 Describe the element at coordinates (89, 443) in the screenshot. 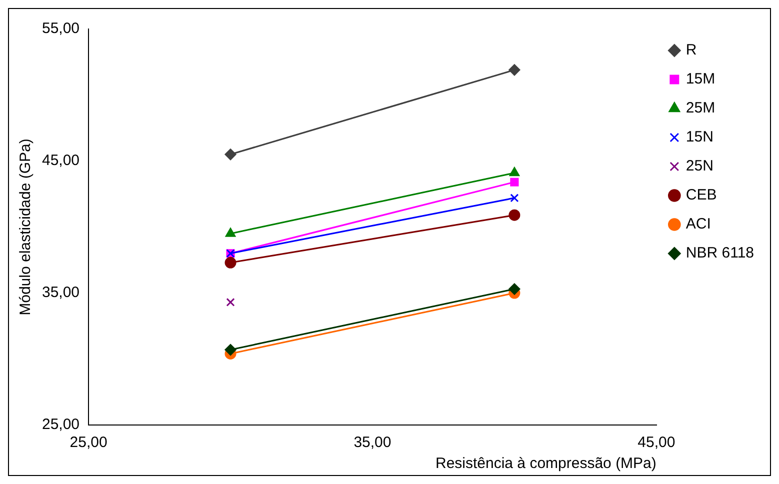

I see `x-tick-label: 25,00` at that location.